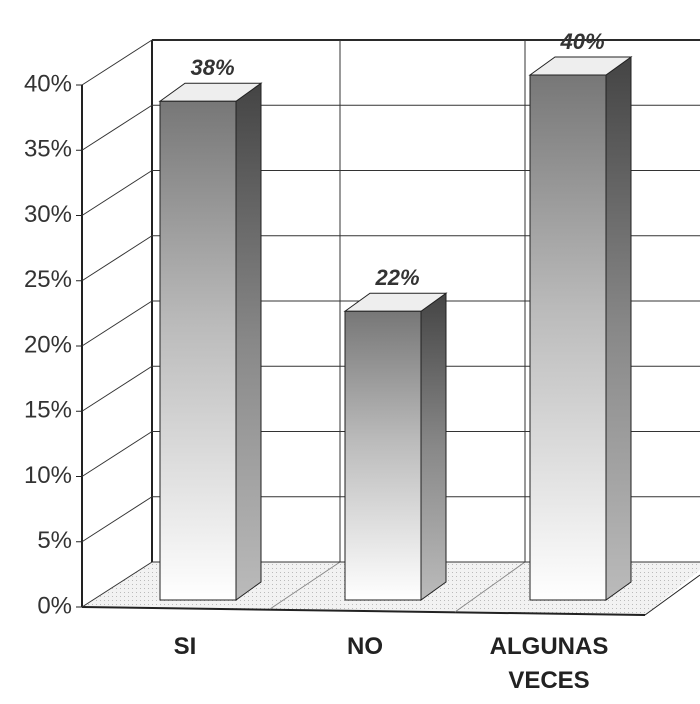 This screenshot has height=704, width=700. I want to click on y-tick-label: 20%, so click(48, 344).